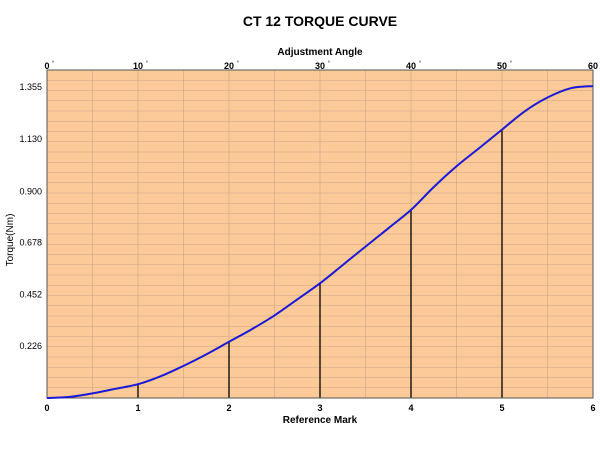 The height and width of the screenshot is (450, 600). What do you see at coordinates (30, 87) in the screenshot?
I see `y-tick-label: 1.355` at bounding box center [30, 87].